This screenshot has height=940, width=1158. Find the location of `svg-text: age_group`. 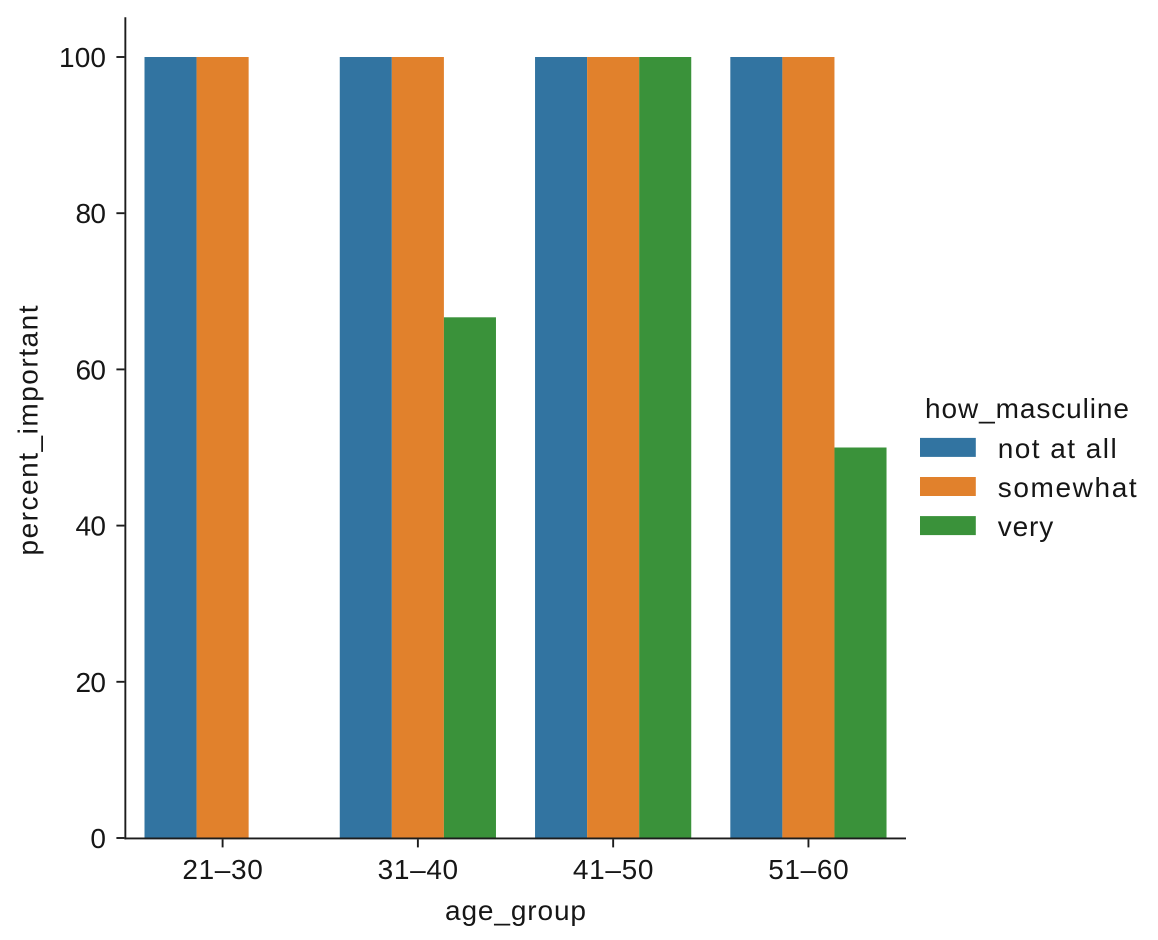

svg-text: age_group is located at coordinates (515, 910).